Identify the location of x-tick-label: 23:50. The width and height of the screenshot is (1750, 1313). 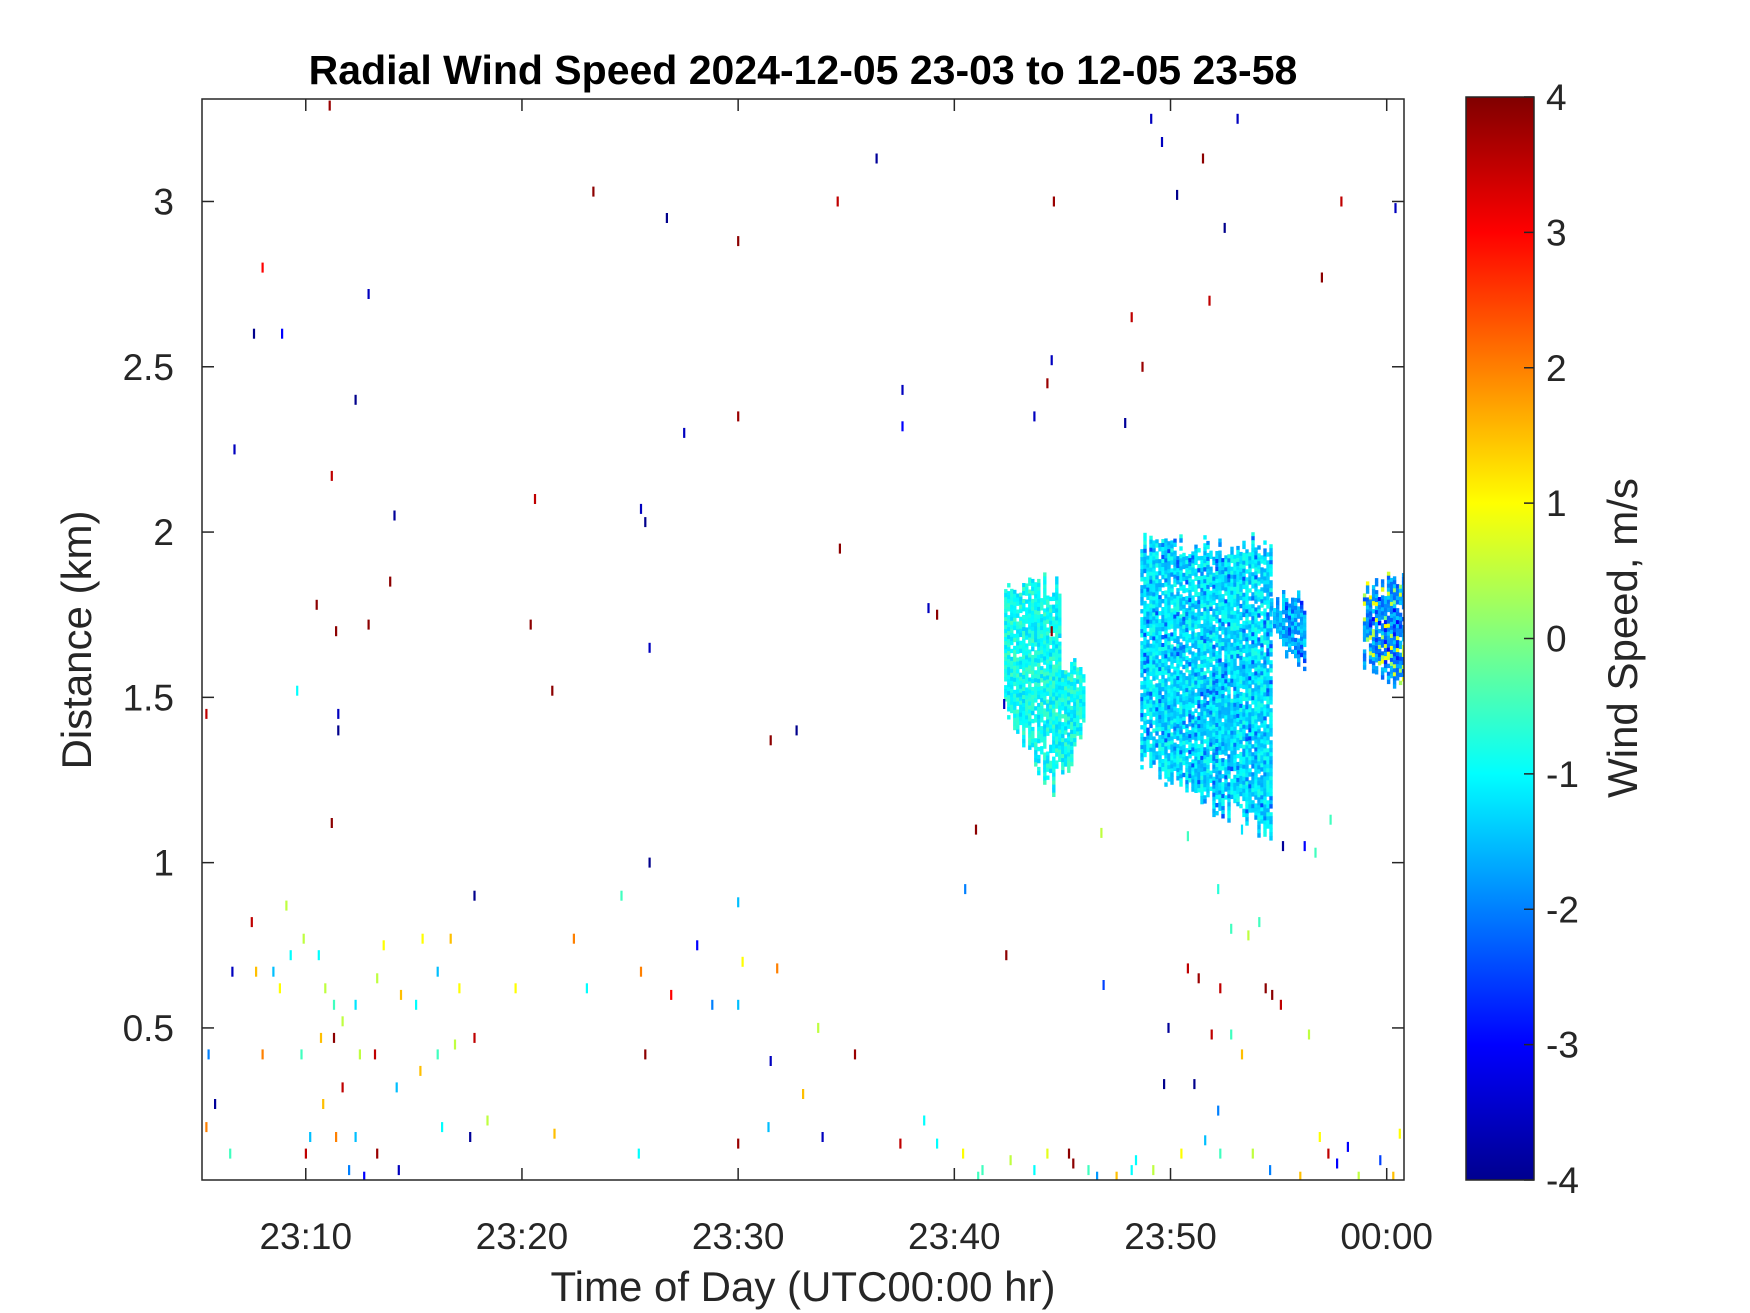
(1170, 1236).